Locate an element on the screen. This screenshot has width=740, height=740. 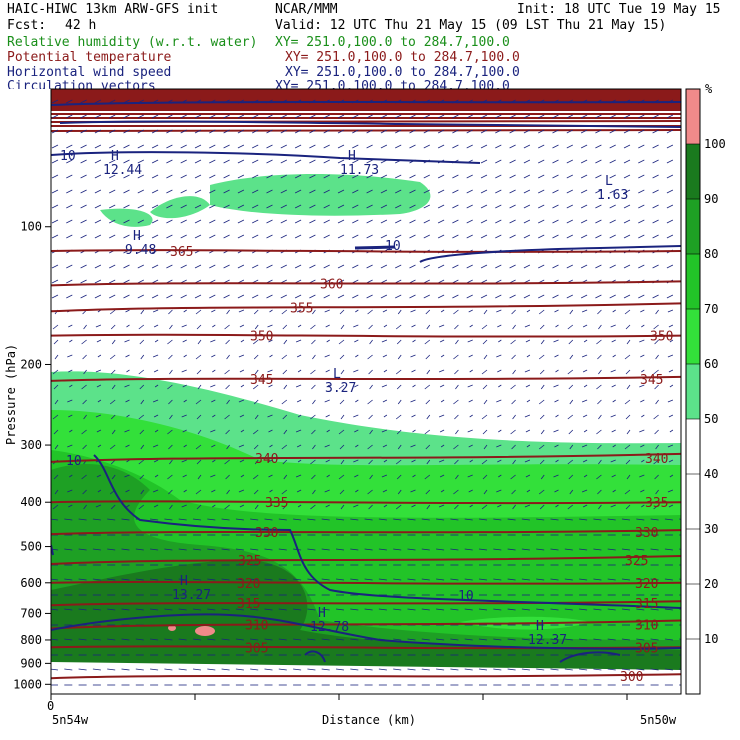
extremum-type: H is located at coordinates (184, 581).